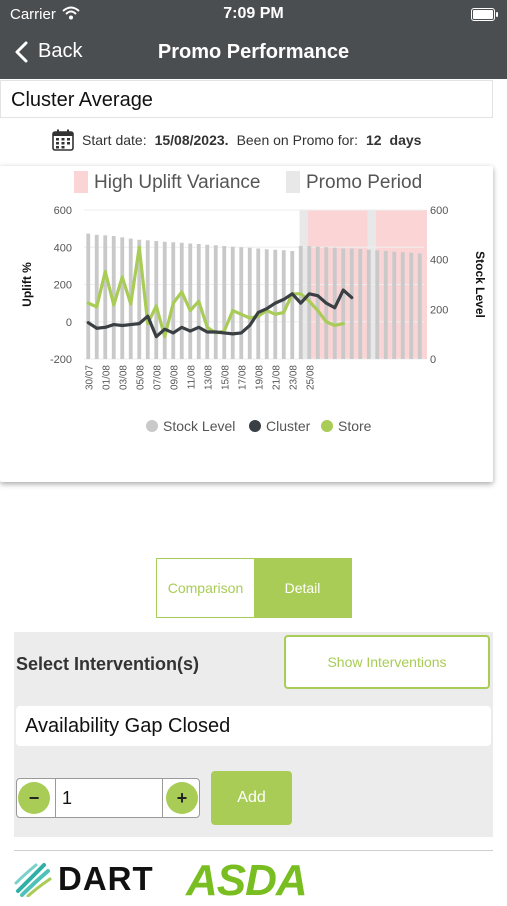 This screenshot has width=507, height=906. Describe the element at coordinates (199, 426) in the screenshot. I see `legend-label: Stock Level` at that location.